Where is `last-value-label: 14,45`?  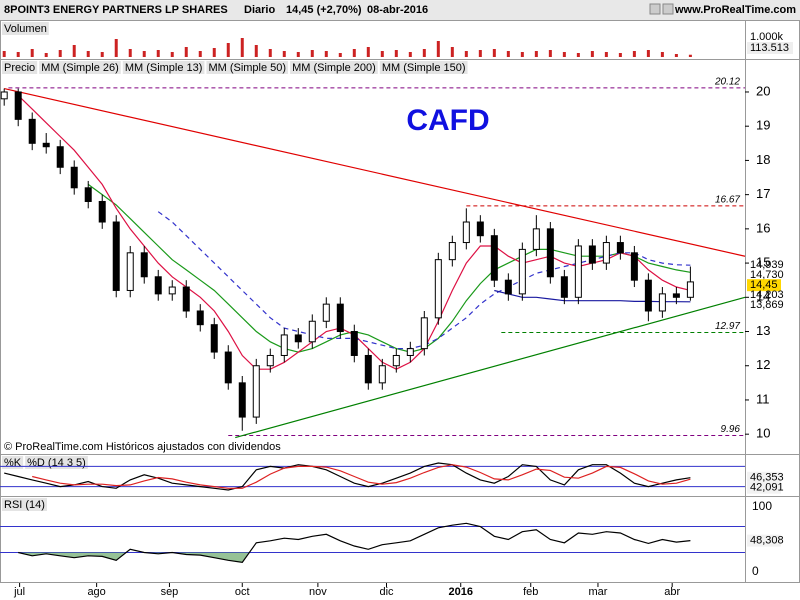 last-value-label: 14,45 is located at coordinates (764, 285).